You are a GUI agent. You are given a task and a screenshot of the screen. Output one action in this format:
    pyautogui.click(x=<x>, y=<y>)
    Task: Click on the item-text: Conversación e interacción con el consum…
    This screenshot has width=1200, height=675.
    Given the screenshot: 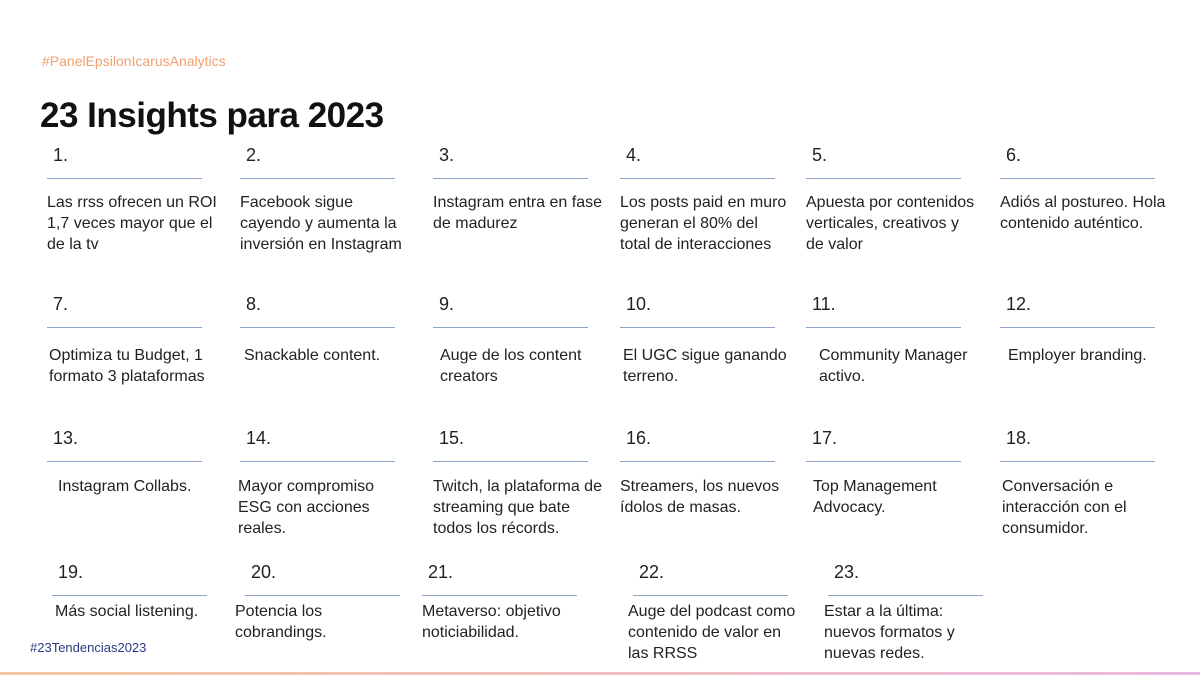 What is the action you would take?
    pyautogui.click(x=1064, y=507)
    